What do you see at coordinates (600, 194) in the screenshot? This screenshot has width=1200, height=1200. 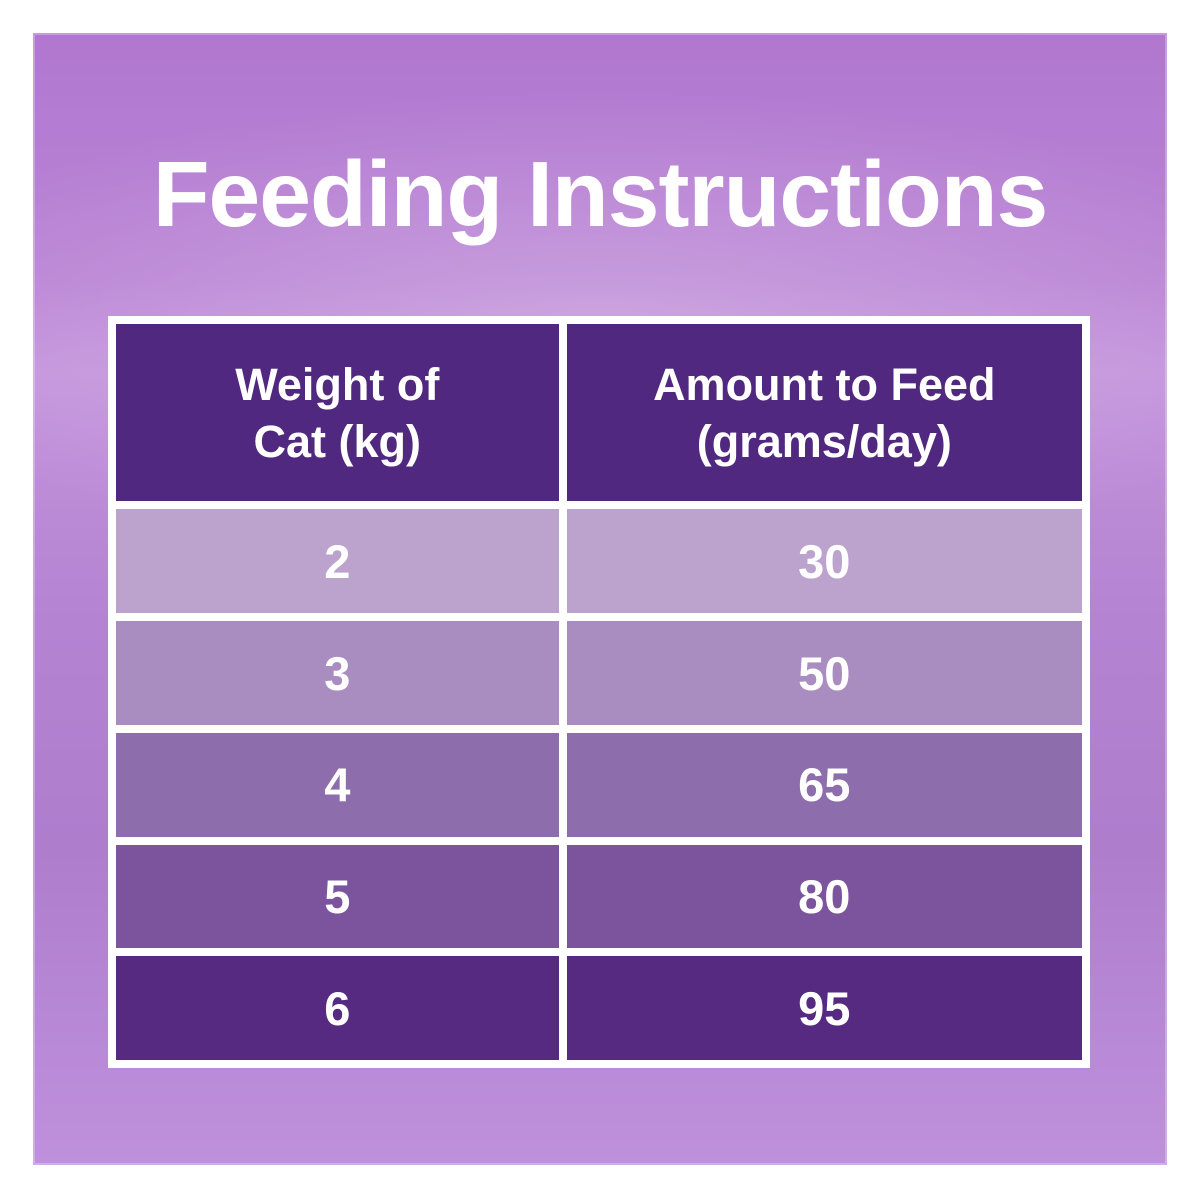 I see `page-title: Feeding Instructions` at bounding box center [600, 194].